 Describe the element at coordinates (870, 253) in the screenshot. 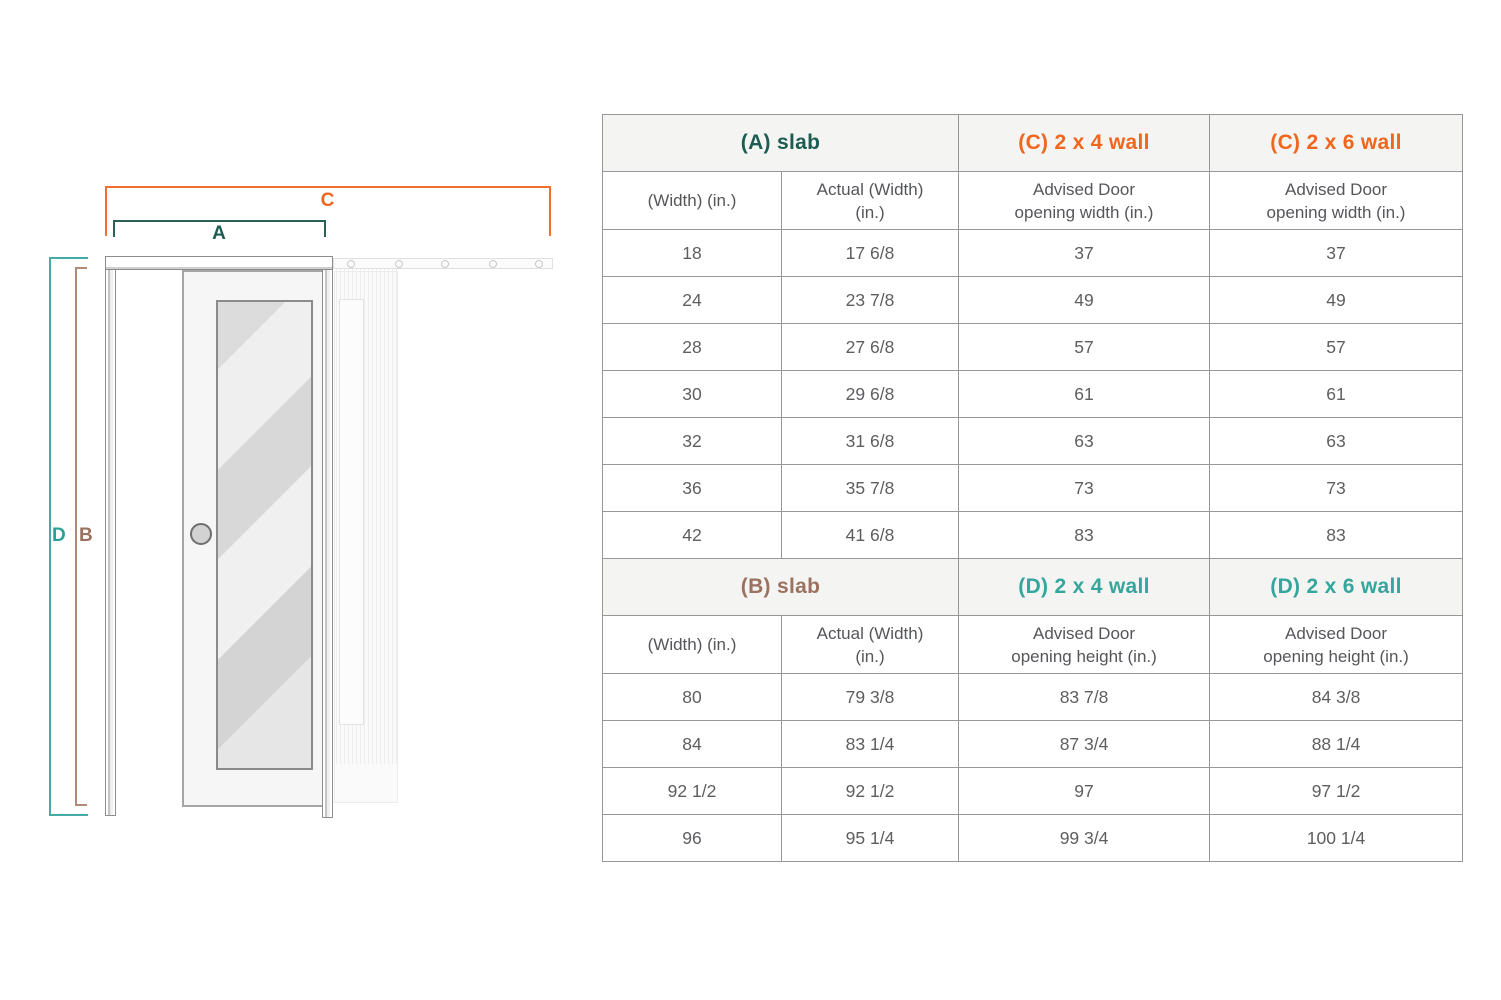

I see `table-cell: 17 6/8` at that location.